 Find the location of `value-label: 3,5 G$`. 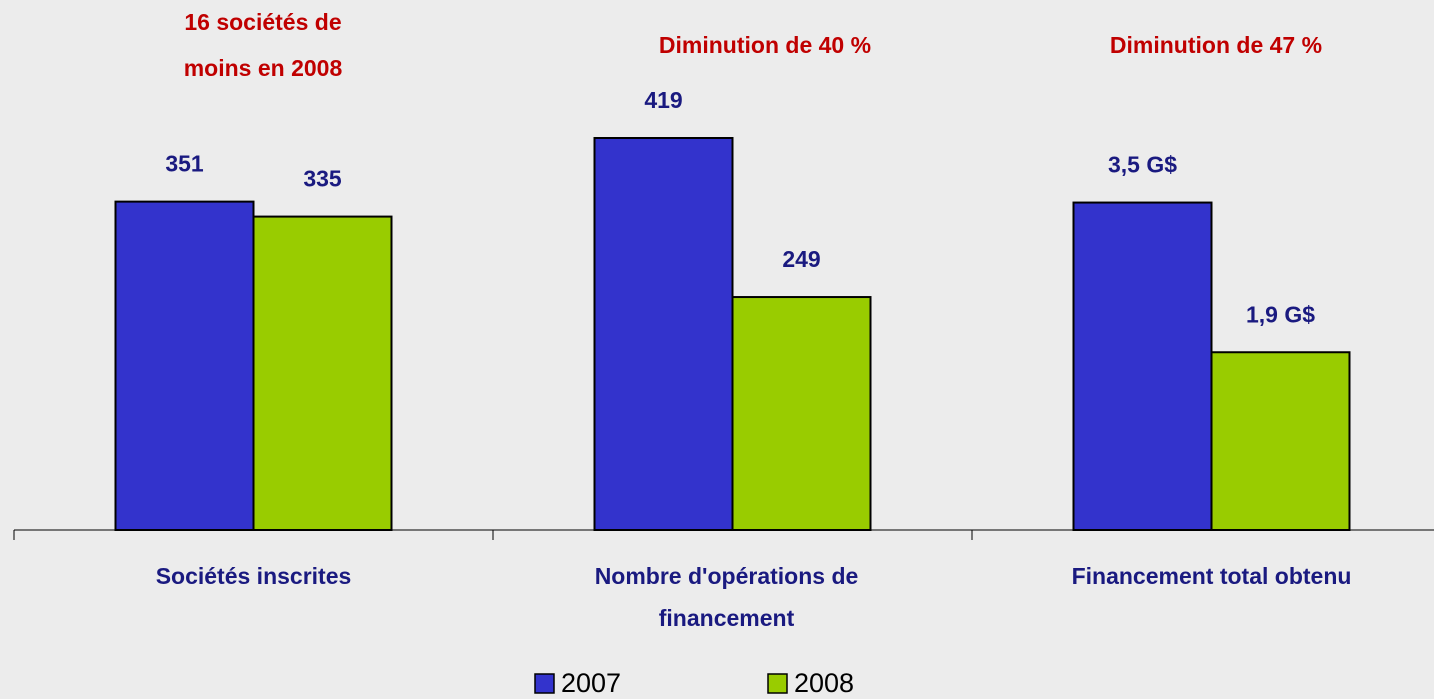

value-label: 3,5 G$ is located at coordinates (1142, 165).